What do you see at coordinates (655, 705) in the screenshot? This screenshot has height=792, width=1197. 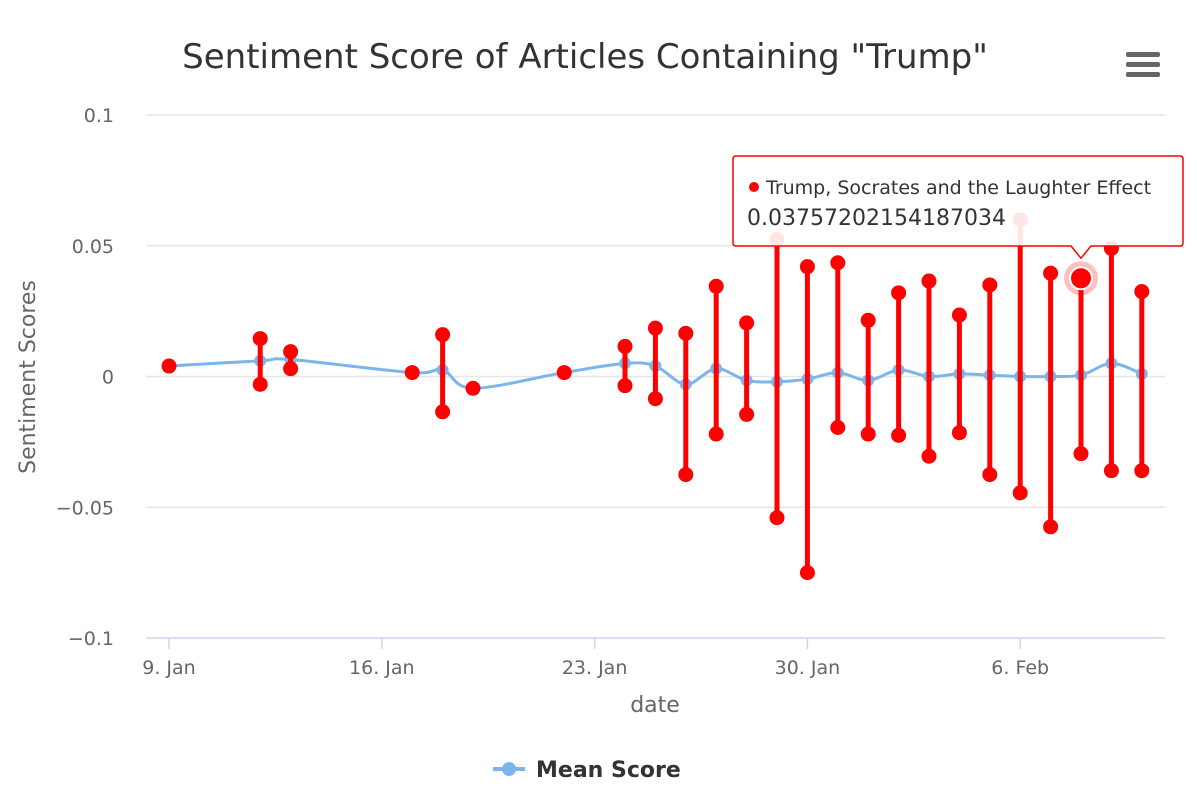 I see `x-axis-title: date` at bounding box center [655, 705].